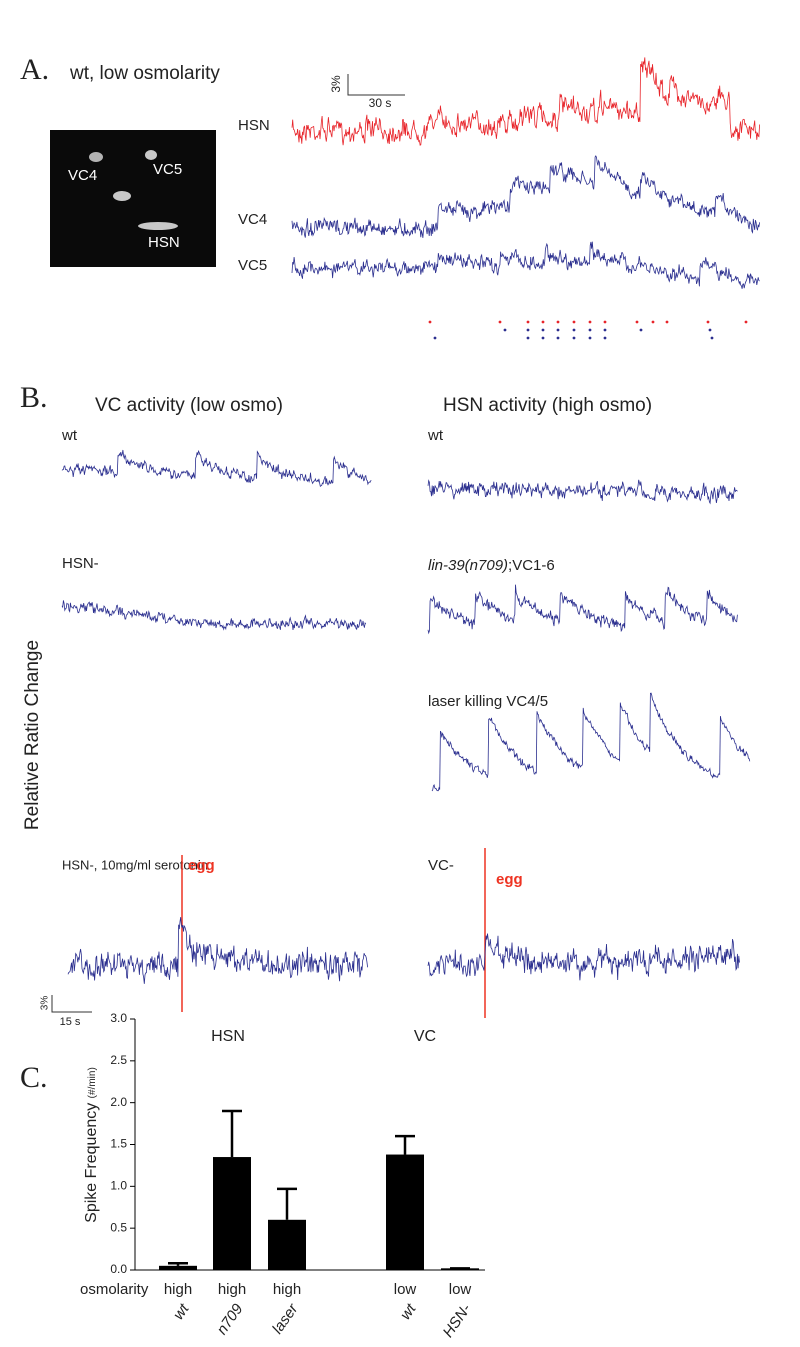 This screenshot has width=800, height=1347. Describe the element at coordinates (92, 1082) in the screenshot. I see `y-axis-unit: (#/min)` at that location.